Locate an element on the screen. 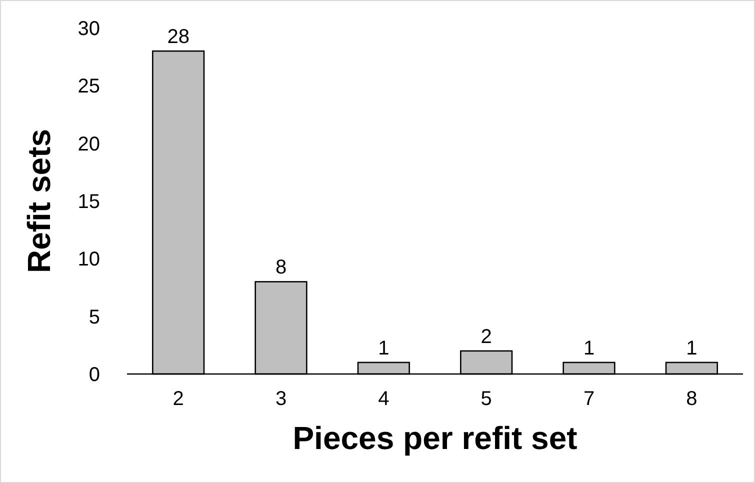 Image resolution: width=755 pixels, height=483 pixels. data-label: 28 is located at coordinates (178, 37).